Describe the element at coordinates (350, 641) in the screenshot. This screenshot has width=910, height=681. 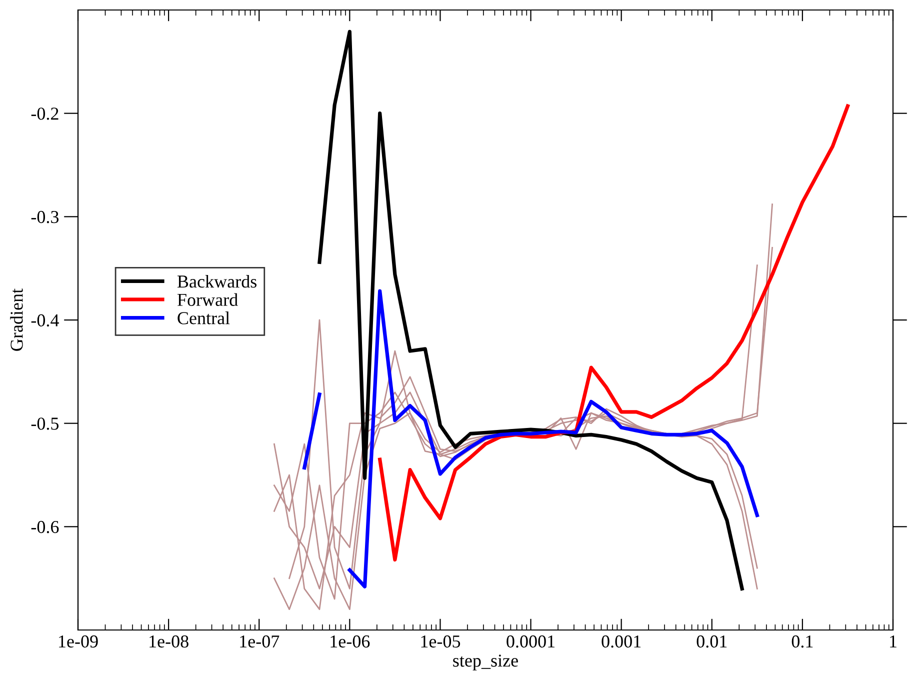
I see `x-tick-label: 1e-06` at that location.